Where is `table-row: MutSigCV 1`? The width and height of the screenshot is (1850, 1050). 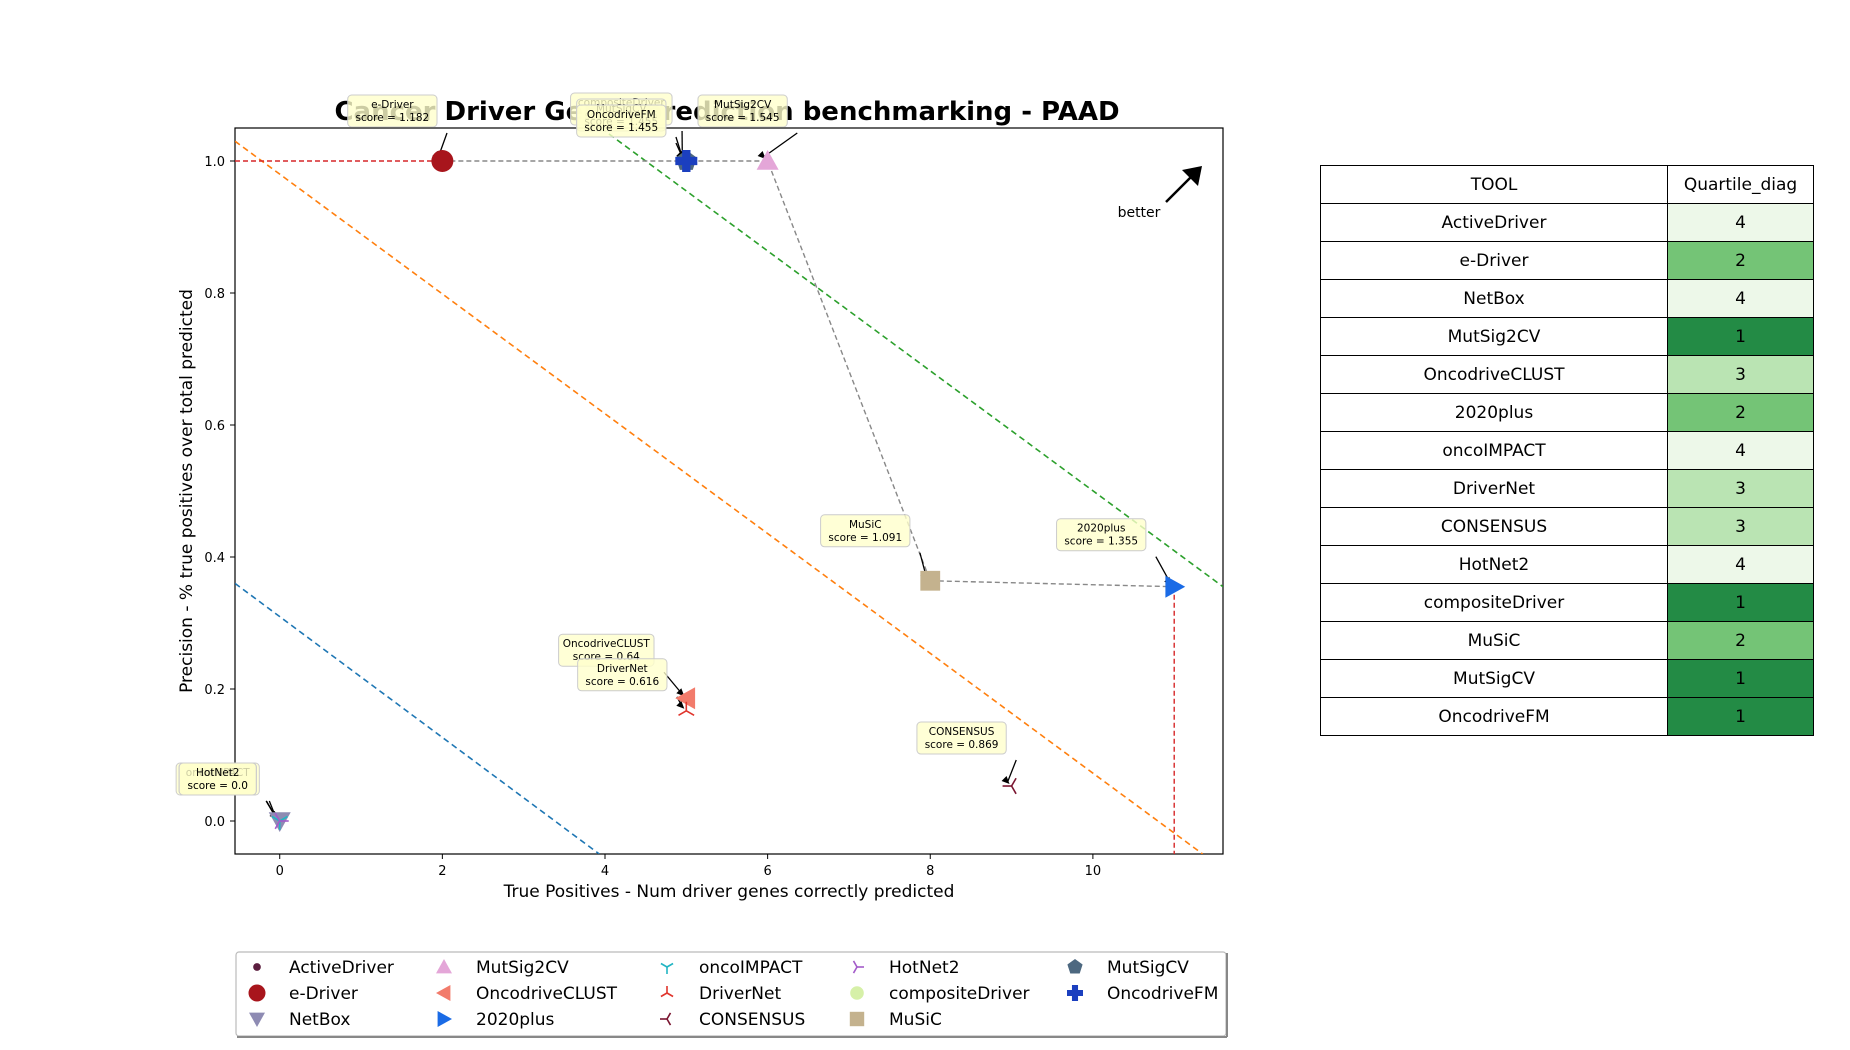 table-row: MutSigCV 1 is located at coordinates (1567, 678).